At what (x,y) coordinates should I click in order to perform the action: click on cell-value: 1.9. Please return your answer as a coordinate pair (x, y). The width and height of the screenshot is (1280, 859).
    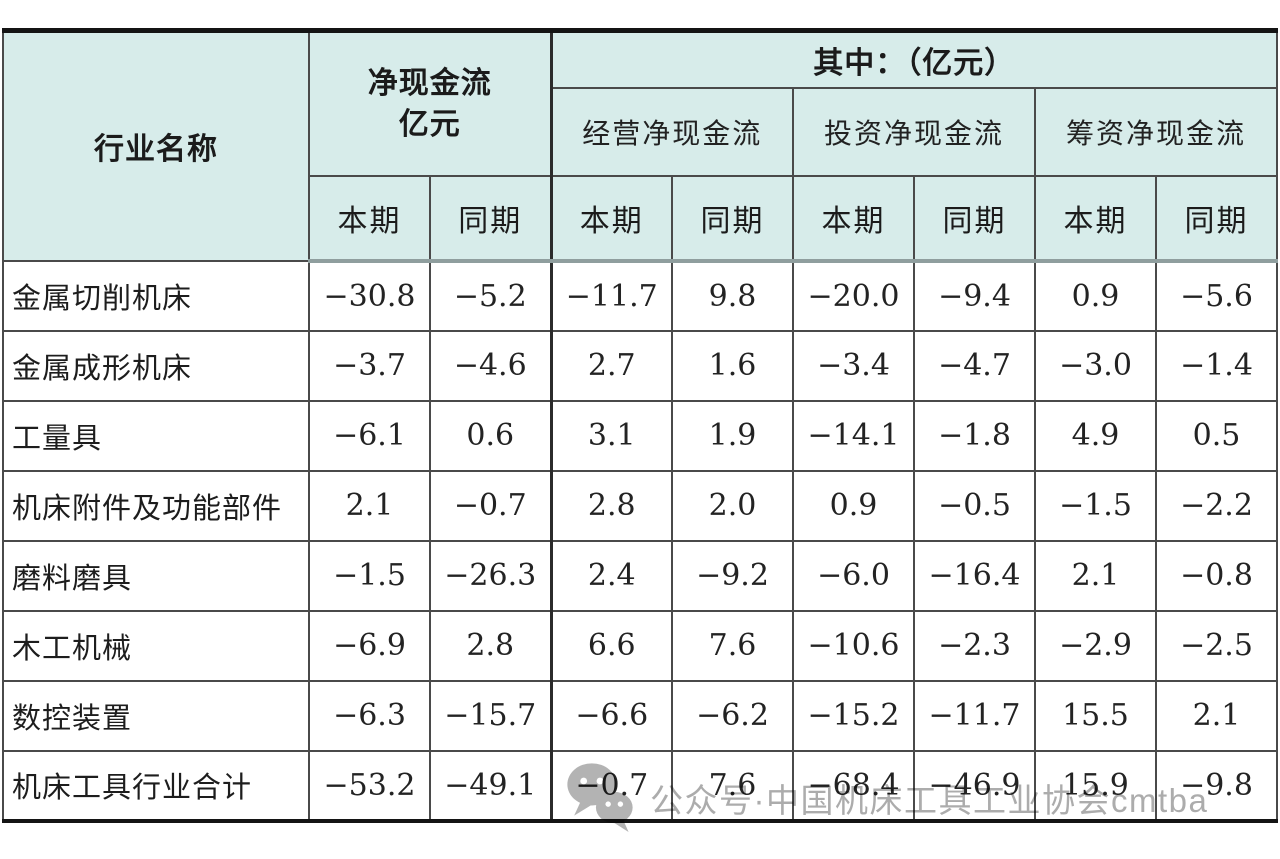
    Looking at the image, I should click on (732, 435).